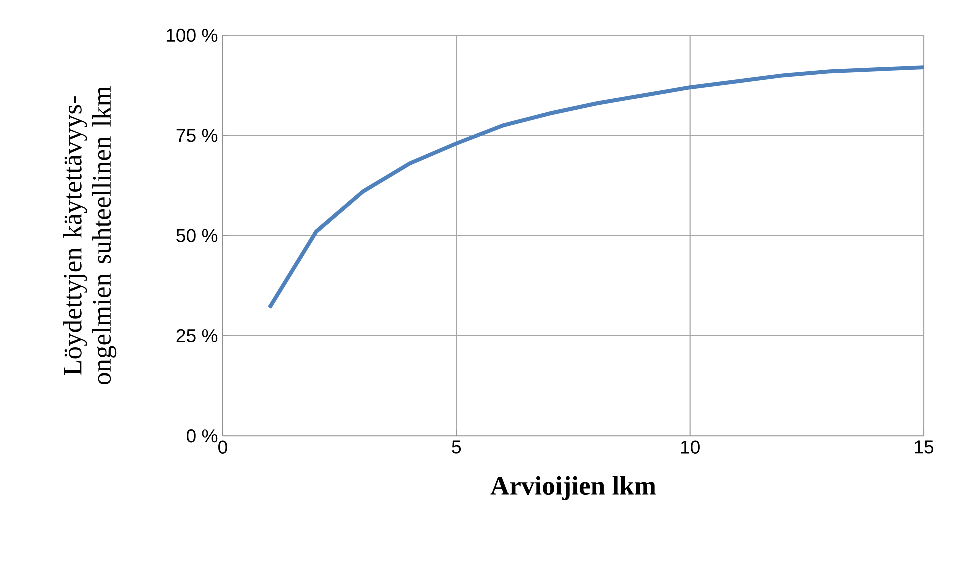  Describe the element at coordinates (924, 447) in the screenshot. I see `x-tick-label: 15` at that location.